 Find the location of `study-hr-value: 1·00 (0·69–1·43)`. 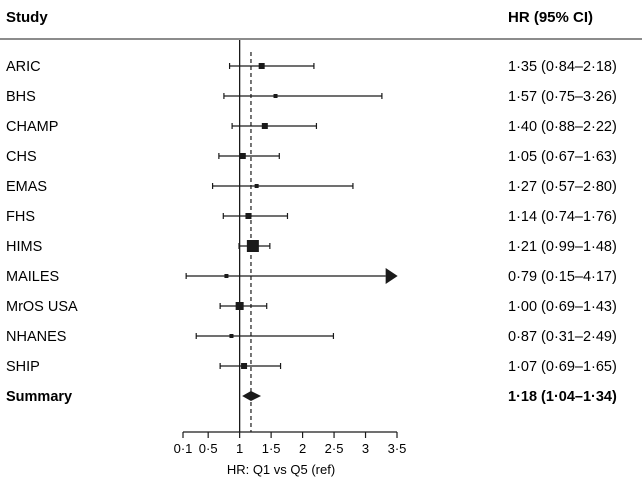

study-hr-value: 1·00 (0·69–1·43) is located at coordinates (562, 307).